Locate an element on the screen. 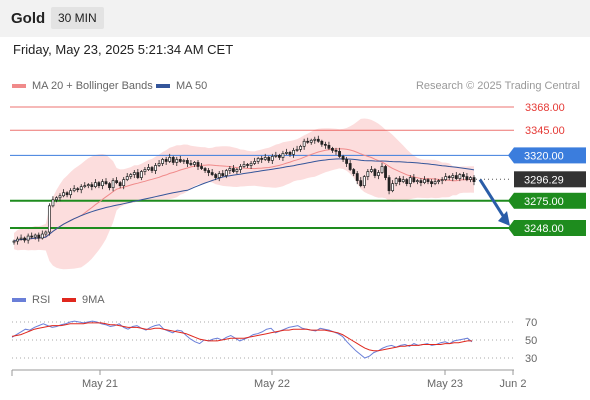 The width and height of the screenshot is (590, 400). ma9-legend-label: 9MA is located at coordinates (93, 300).